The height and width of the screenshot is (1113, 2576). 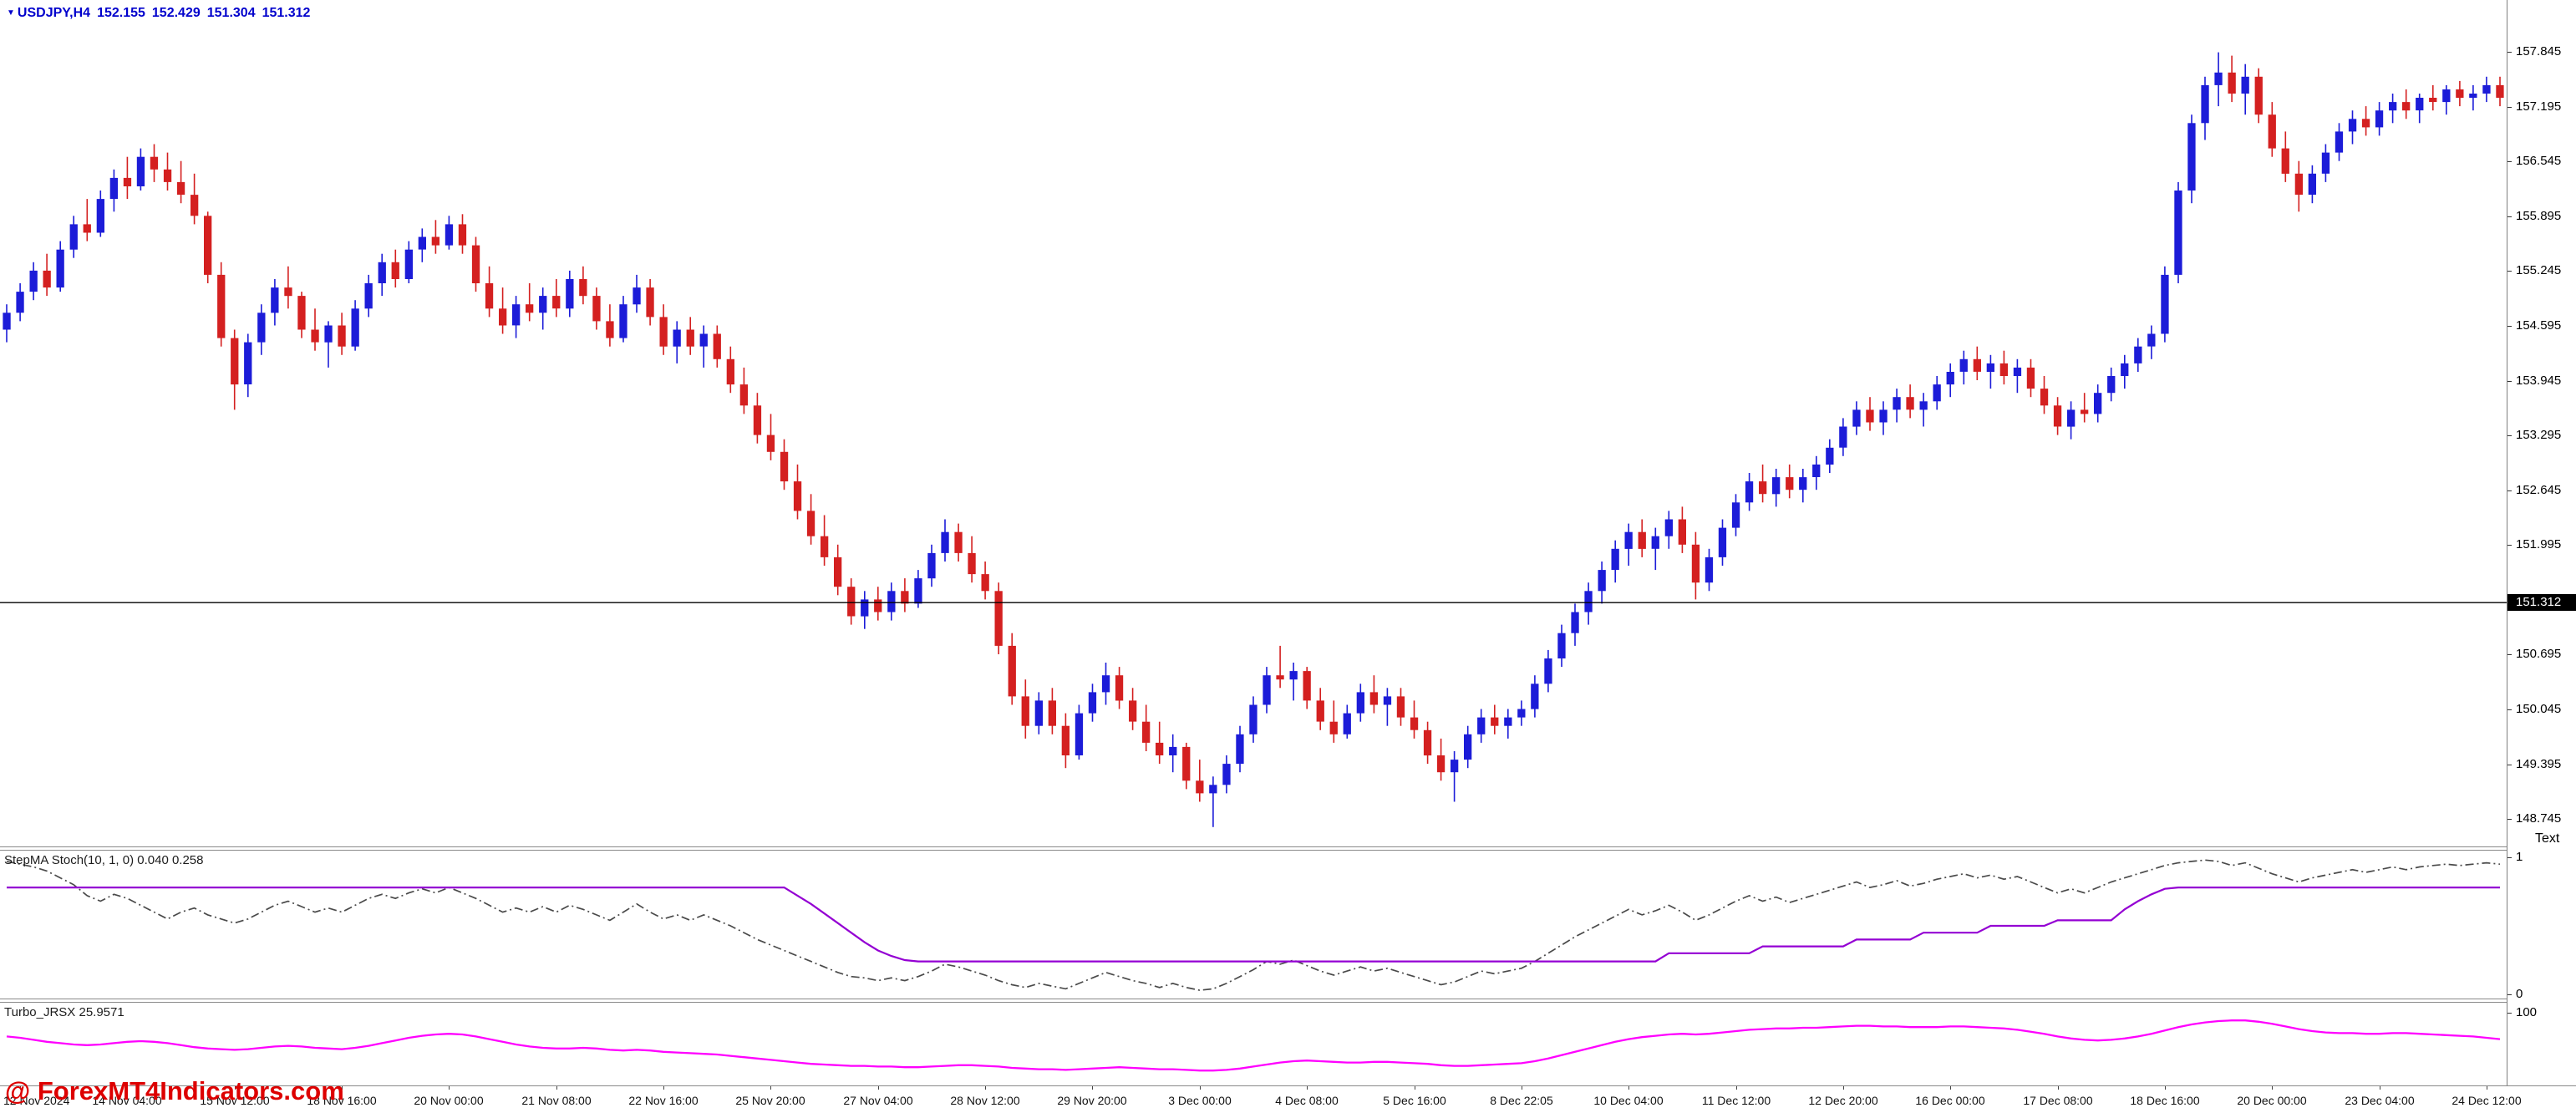 I want to click on stepma-stoch-panel: StepMA Stoch(10, 1, 0) 0.040 0.258, so click(x=1253, y=925).